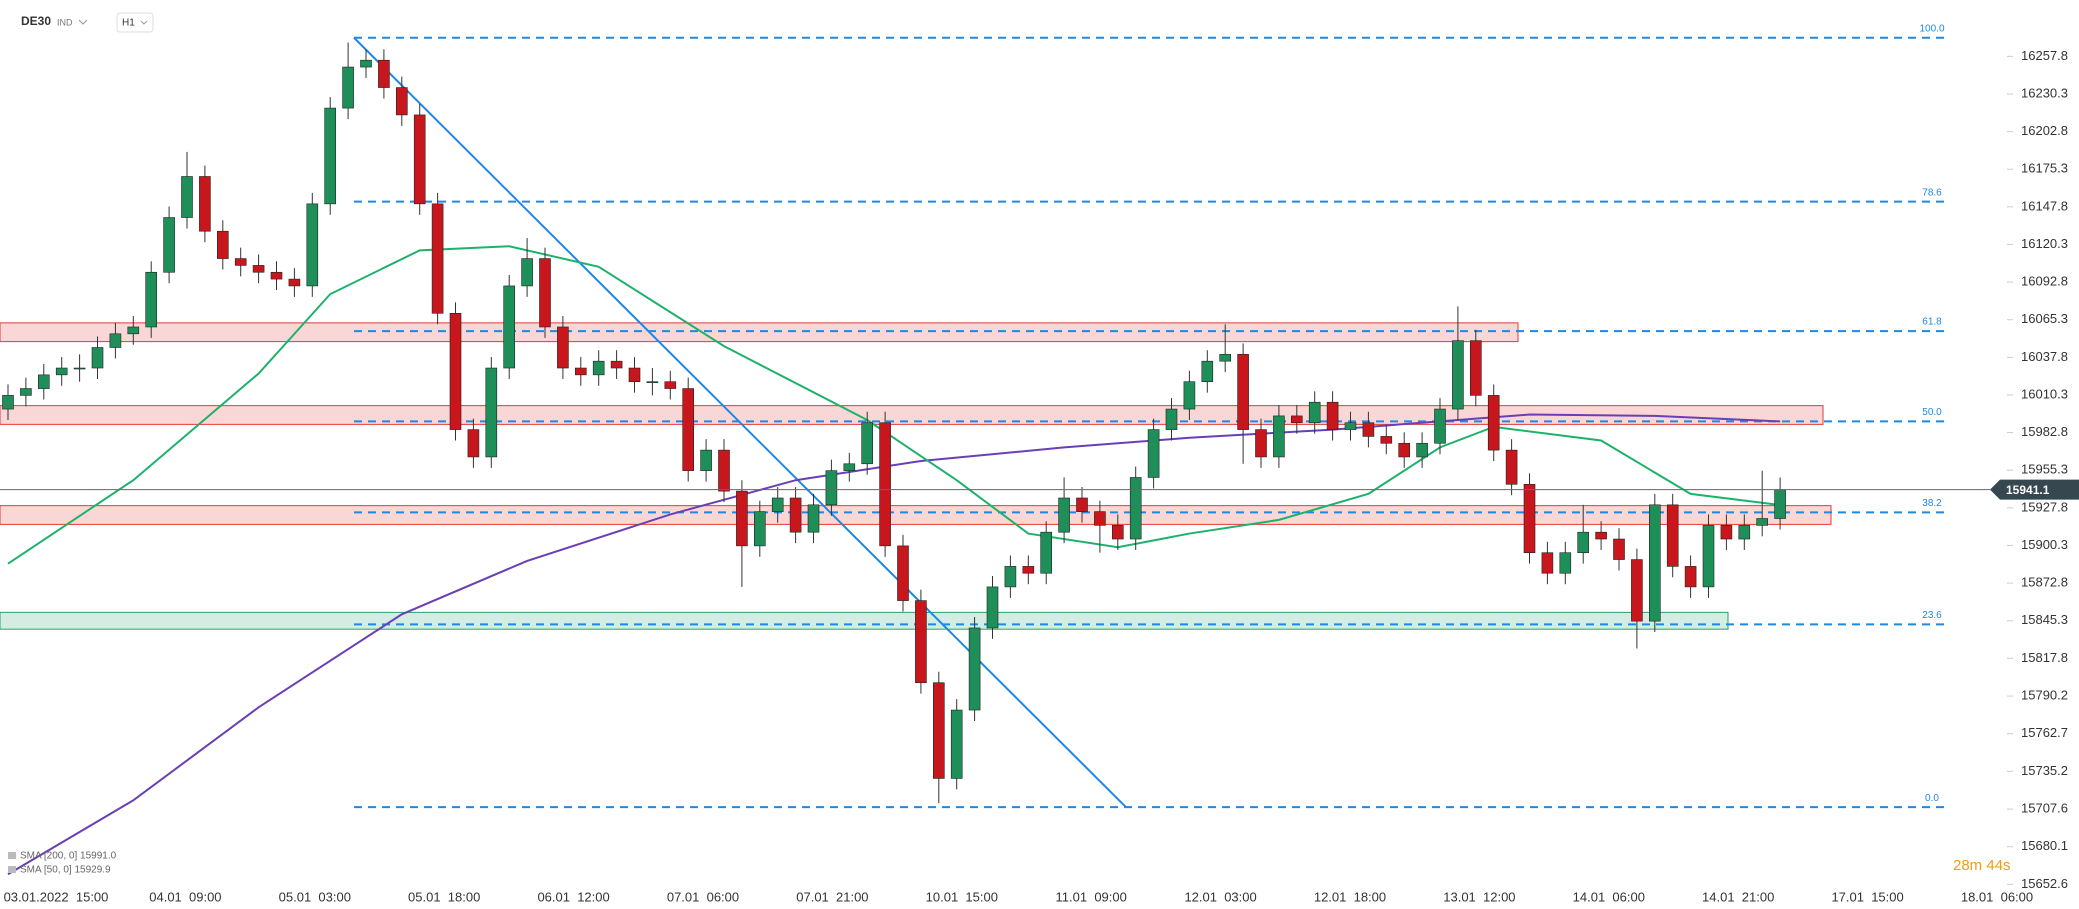 This screenshot has height=909, width=2079. I want to click on last-price-label: 15941.1, so click(2028, 490).